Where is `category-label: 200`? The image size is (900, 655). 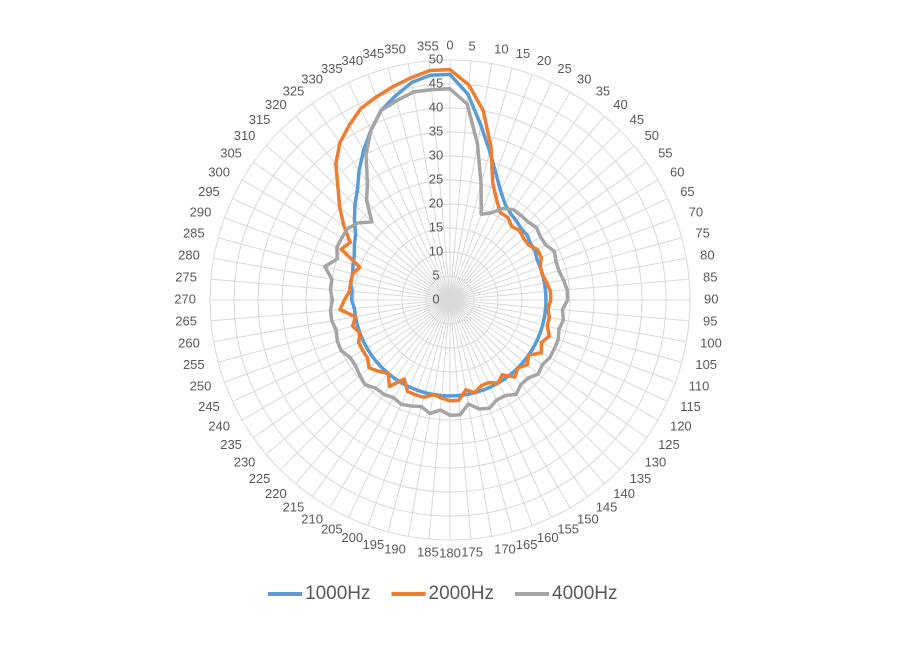
category-label: 200 is located at coordinates (352, 537).